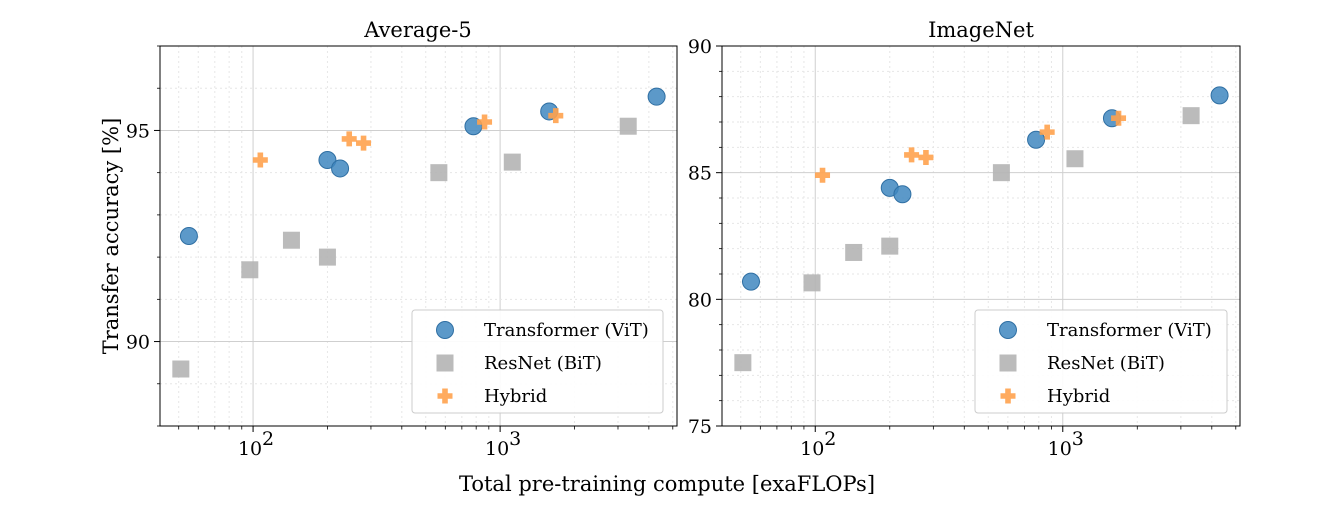  I want to click on y-tick-label: 95, so click(138, 131).